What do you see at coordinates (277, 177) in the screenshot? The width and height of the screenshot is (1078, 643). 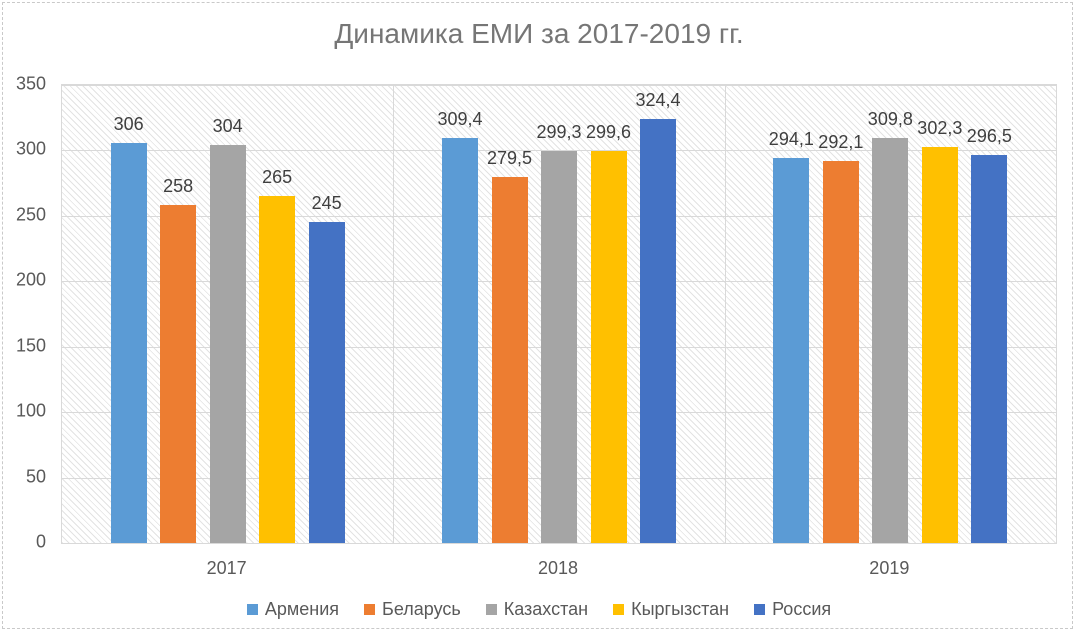 I see `data-label-kyrgyzstan-2017: 265` at bounding box center [277, 177].